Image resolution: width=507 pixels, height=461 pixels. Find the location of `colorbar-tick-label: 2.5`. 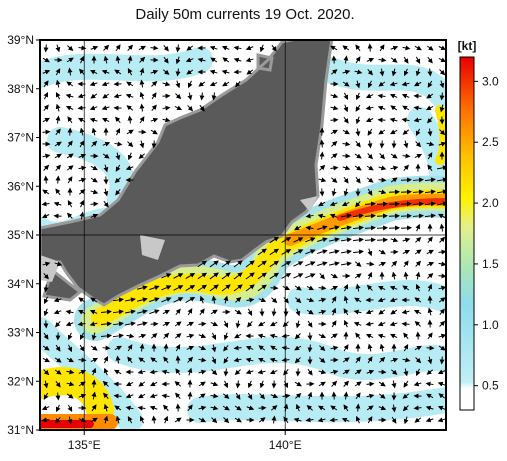

colorbar-tick-label: 2.5 is located at coordinates (490, 142).